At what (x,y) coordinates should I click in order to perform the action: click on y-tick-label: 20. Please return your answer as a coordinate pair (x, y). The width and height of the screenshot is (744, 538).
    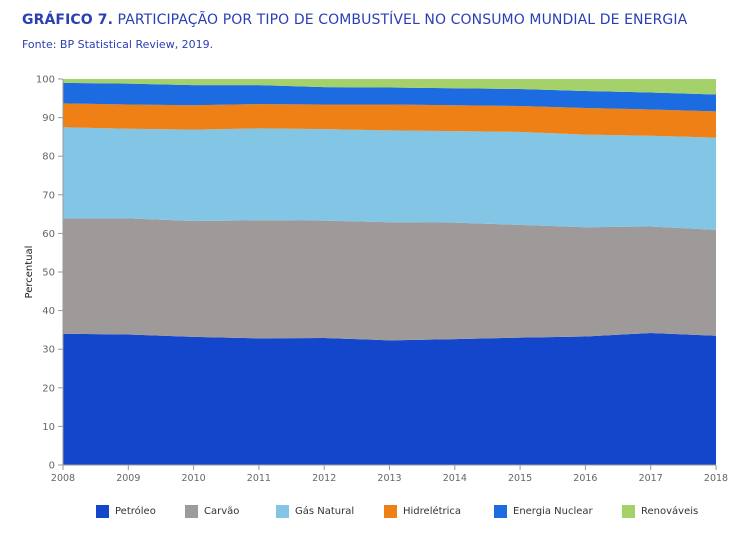
    Looking at the image, I should click on (48, 388).